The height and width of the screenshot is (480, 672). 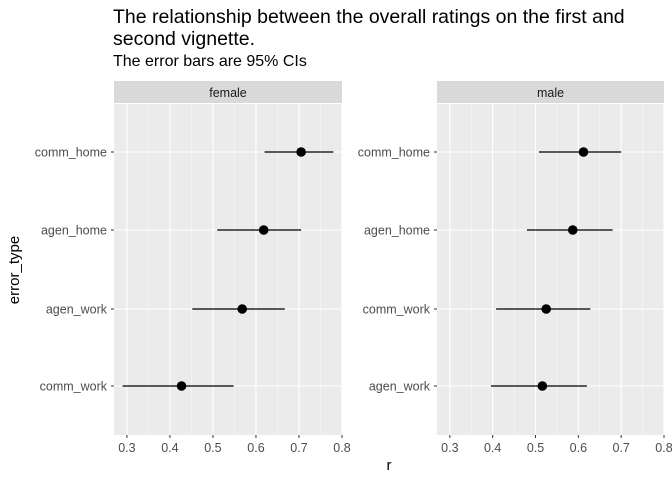 I want to click on facet-label: male, so click(x=550, y=93).